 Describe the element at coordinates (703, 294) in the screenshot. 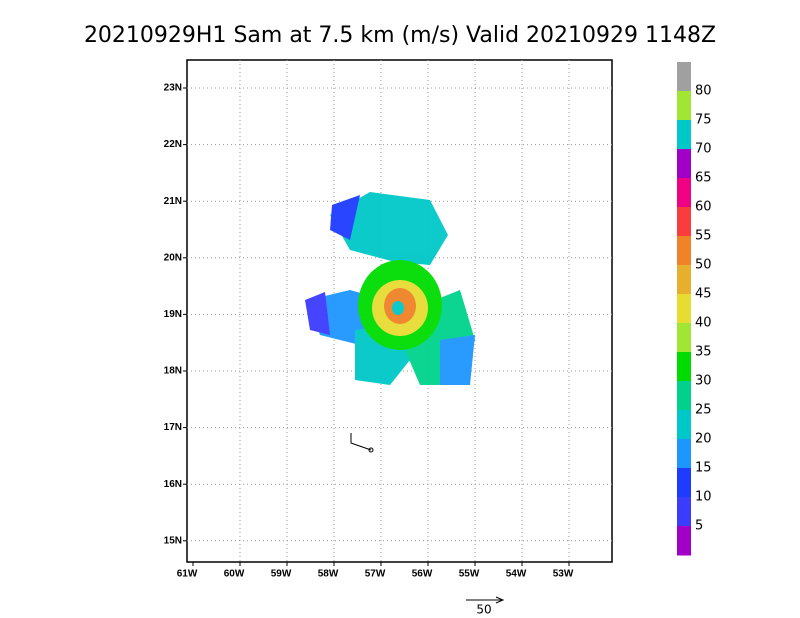

I see `colorbar-label: 45` at that location.